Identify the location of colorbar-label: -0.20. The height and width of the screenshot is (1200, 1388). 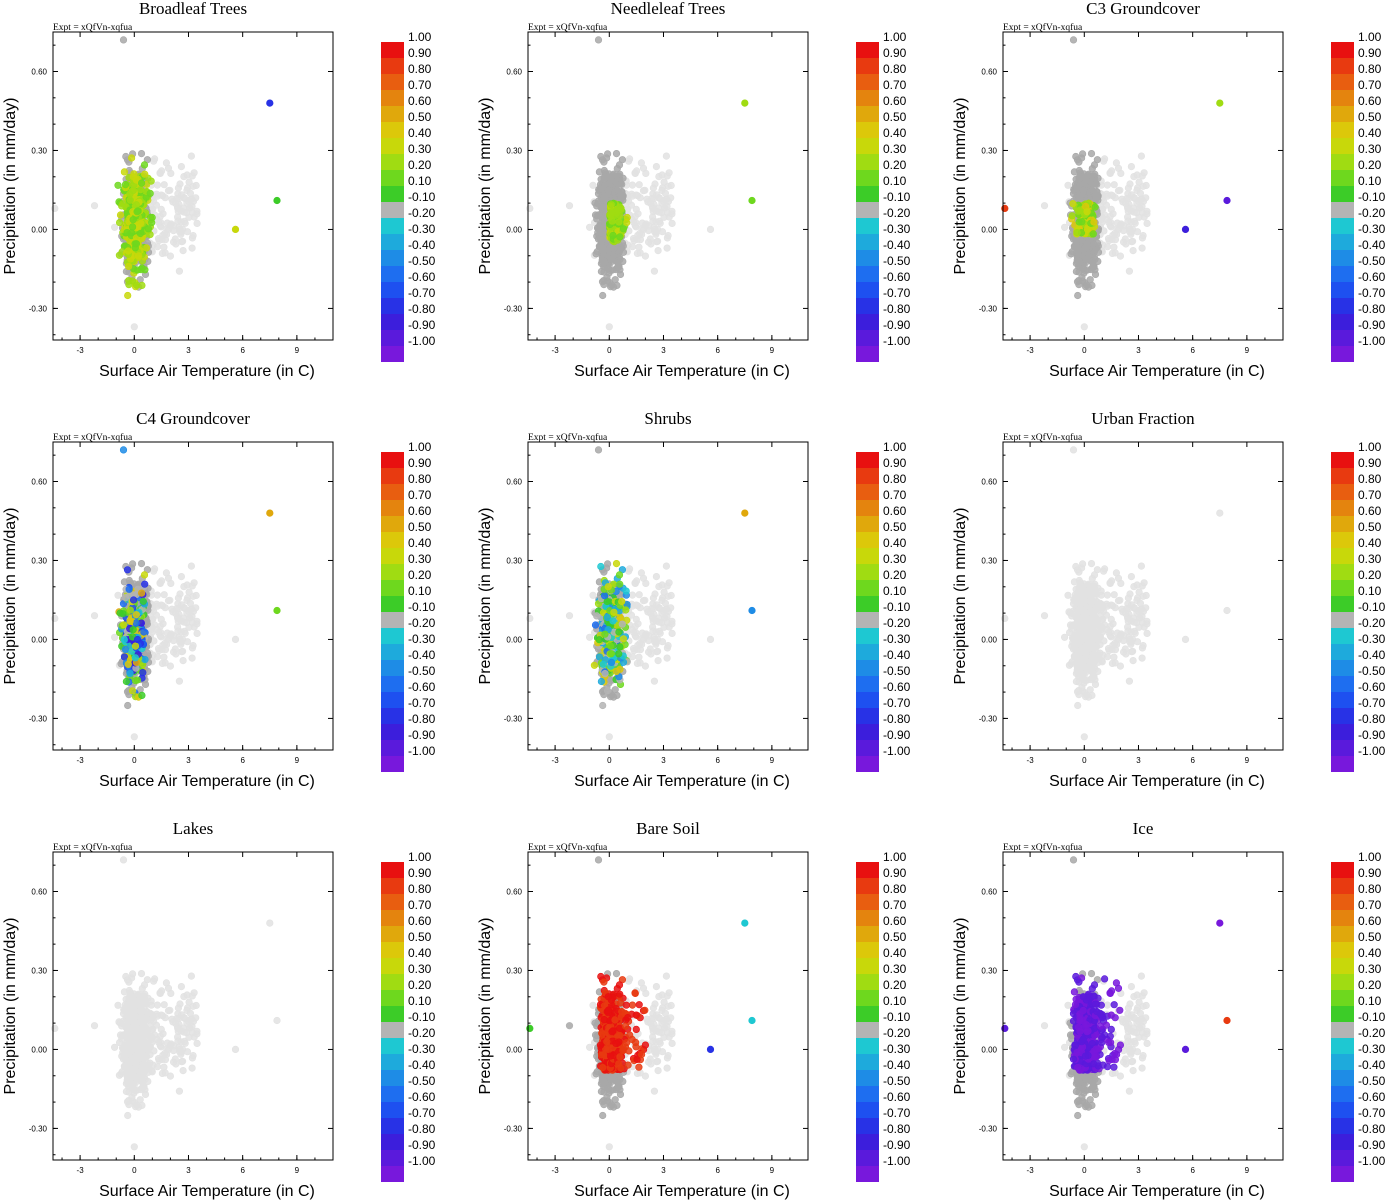
(897, 623).